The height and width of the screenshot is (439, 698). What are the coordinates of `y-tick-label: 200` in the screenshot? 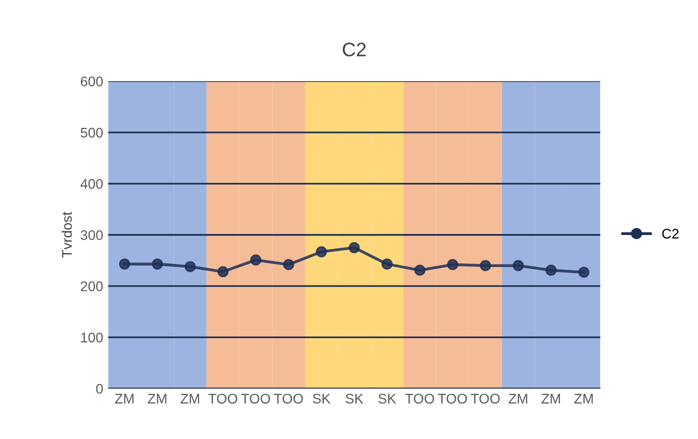 It's located at (91, 286).